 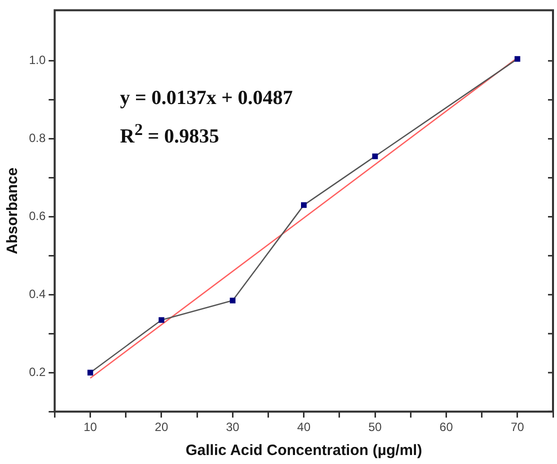 What do you see at coordinates (517, 427) in the screenshot?
I see `x-tick-label: 70` at bounding box center [517, 427].